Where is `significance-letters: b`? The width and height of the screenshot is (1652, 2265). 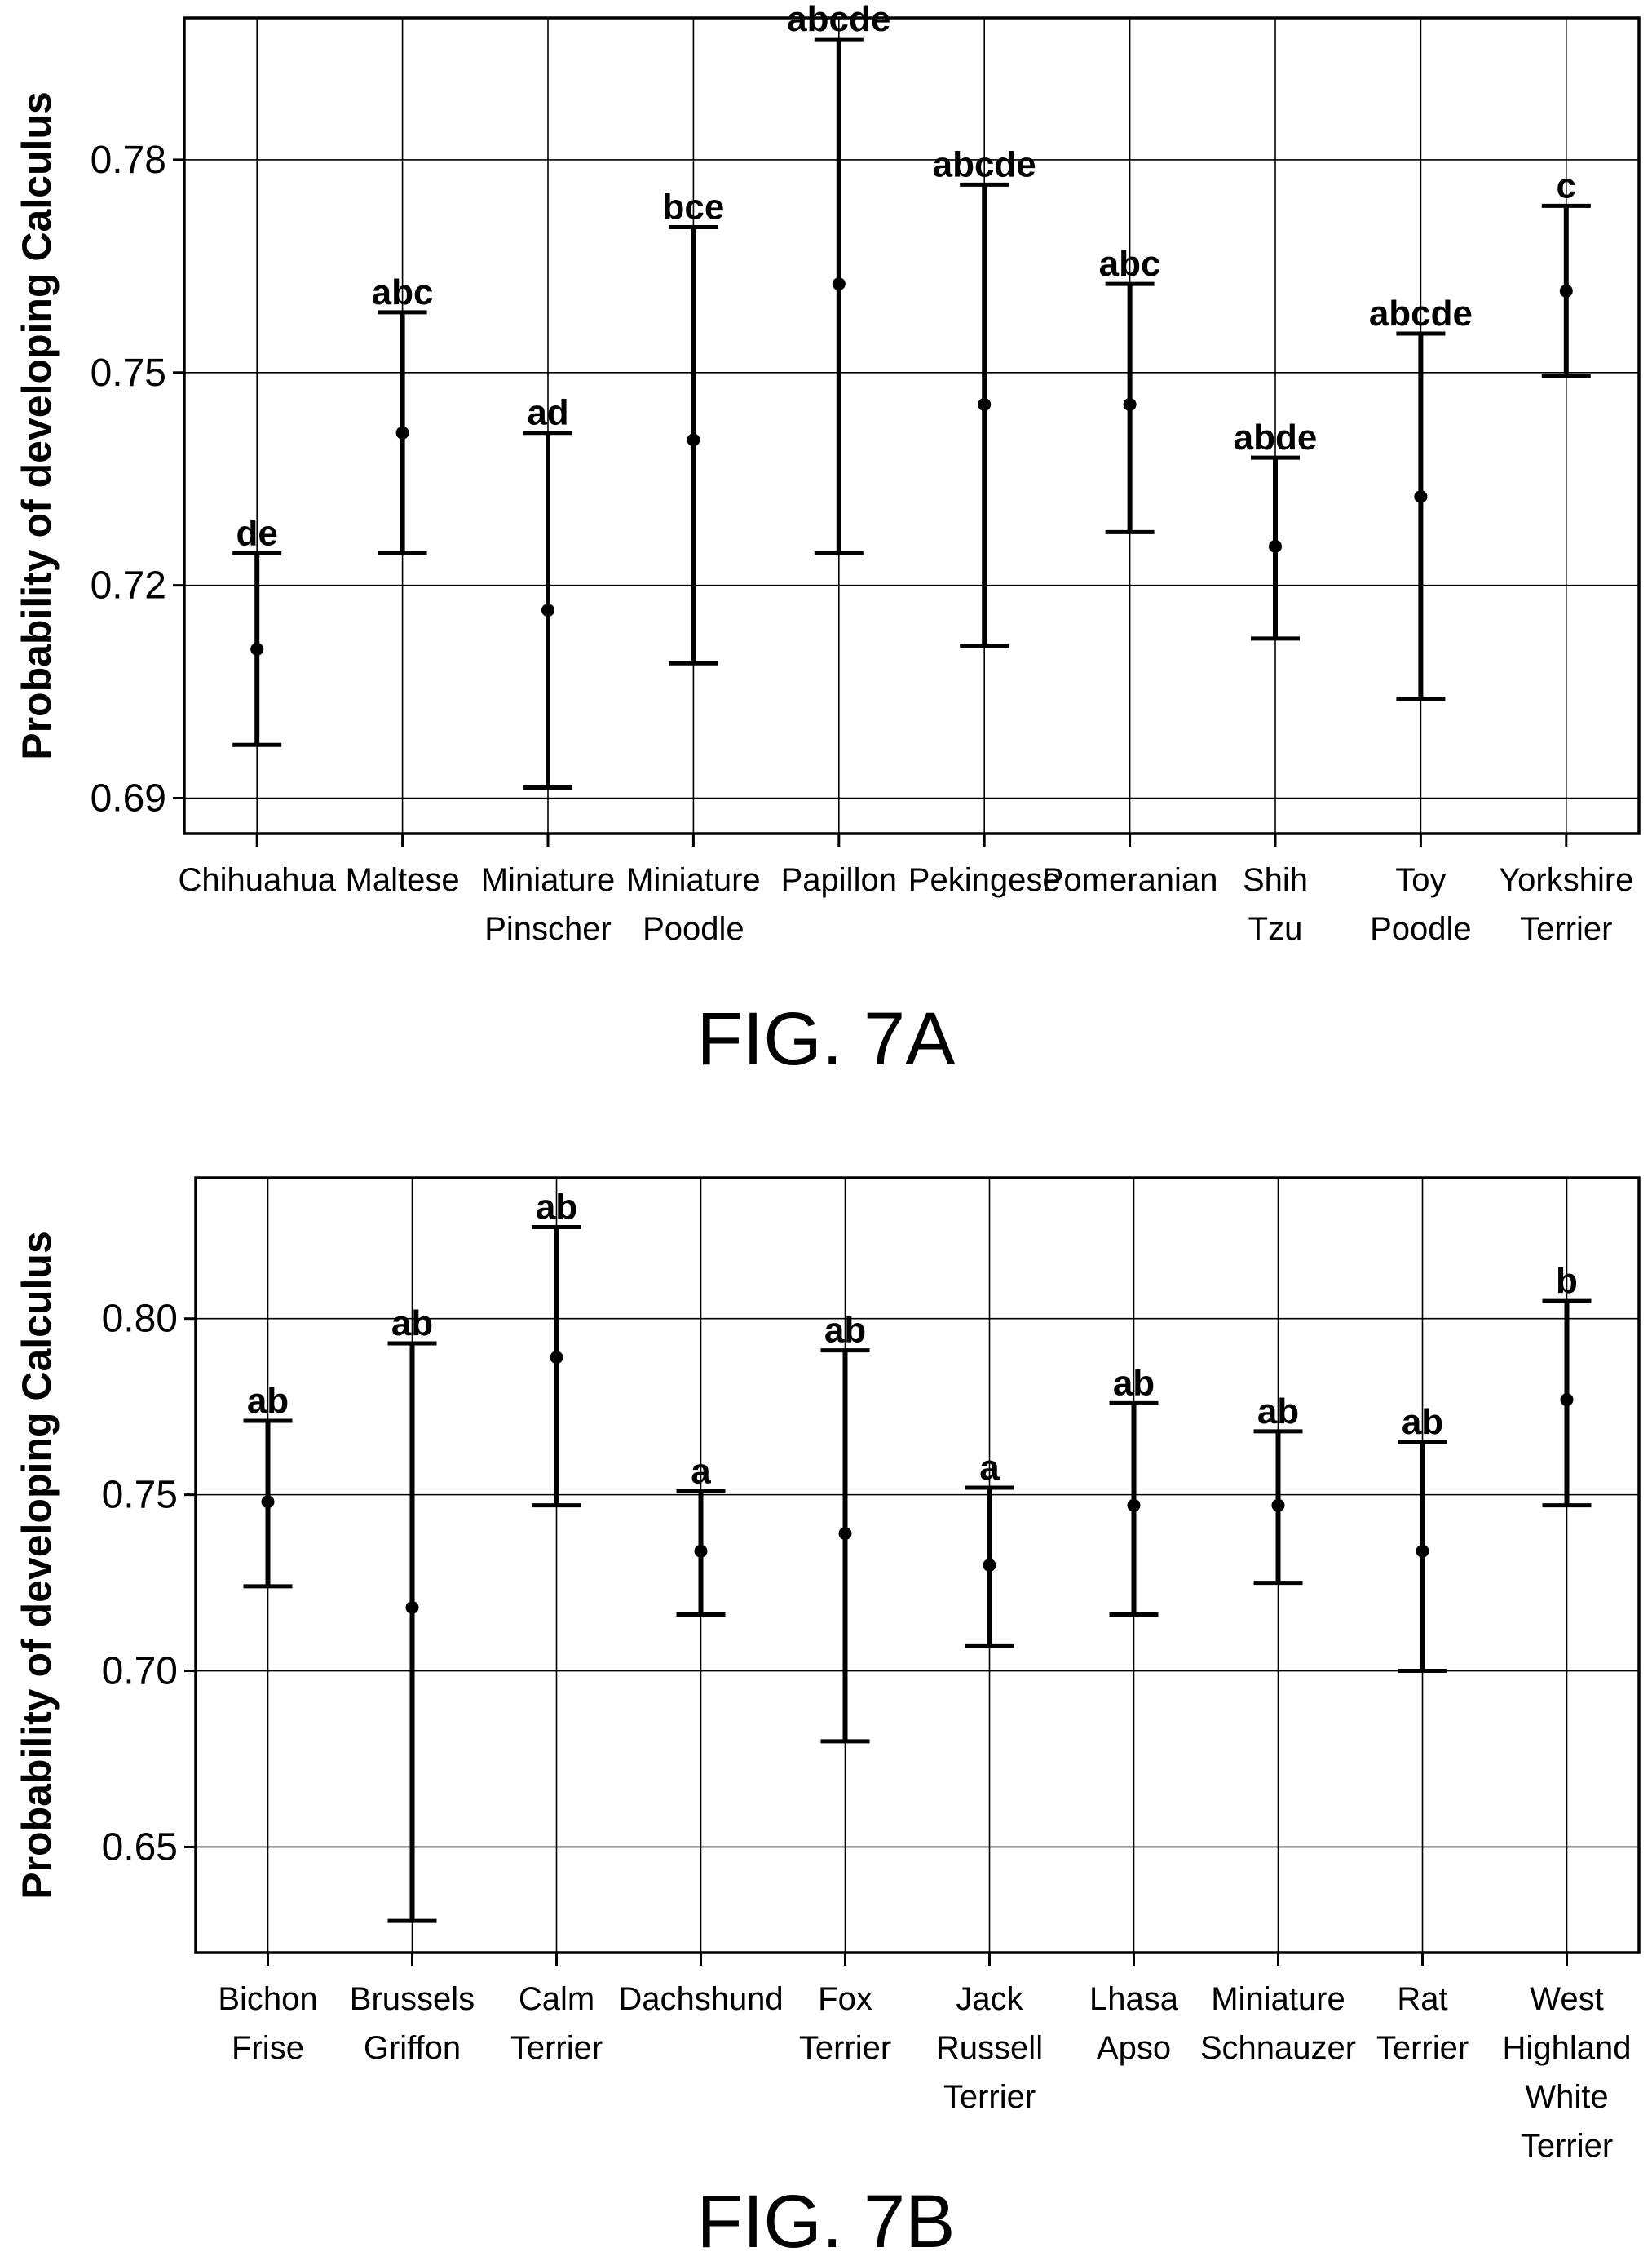
significance-letters: b is located at coordinates (1567, 1281).